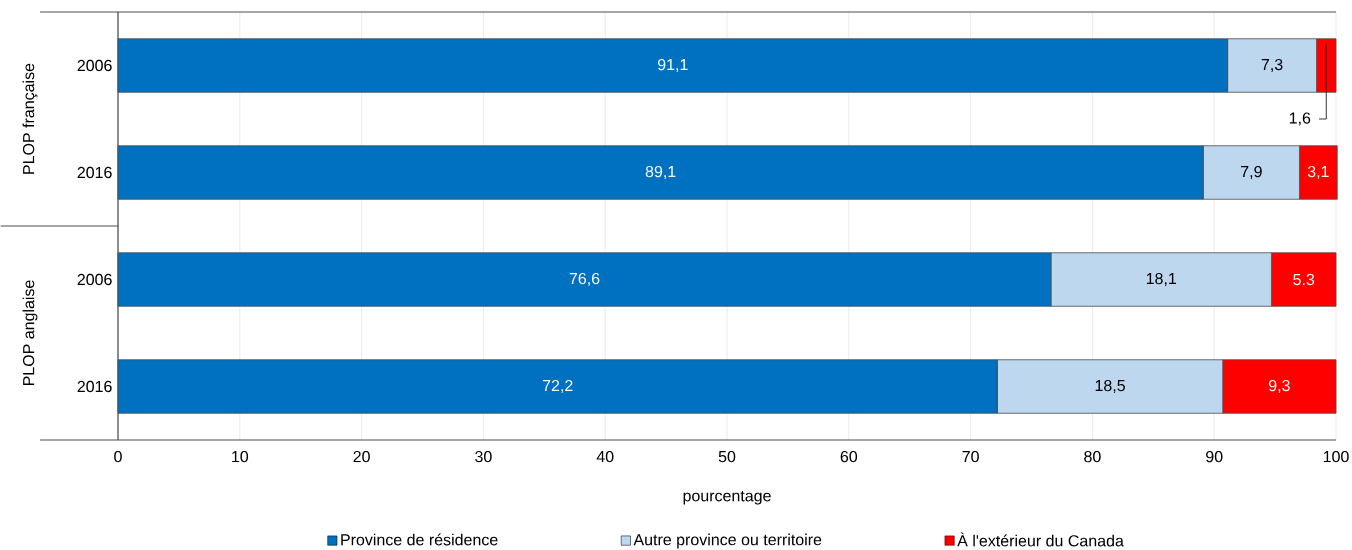 The height and width of the screenshot is (550, 1352). I want to click on data-label: 7,9, so click(1251, 172).